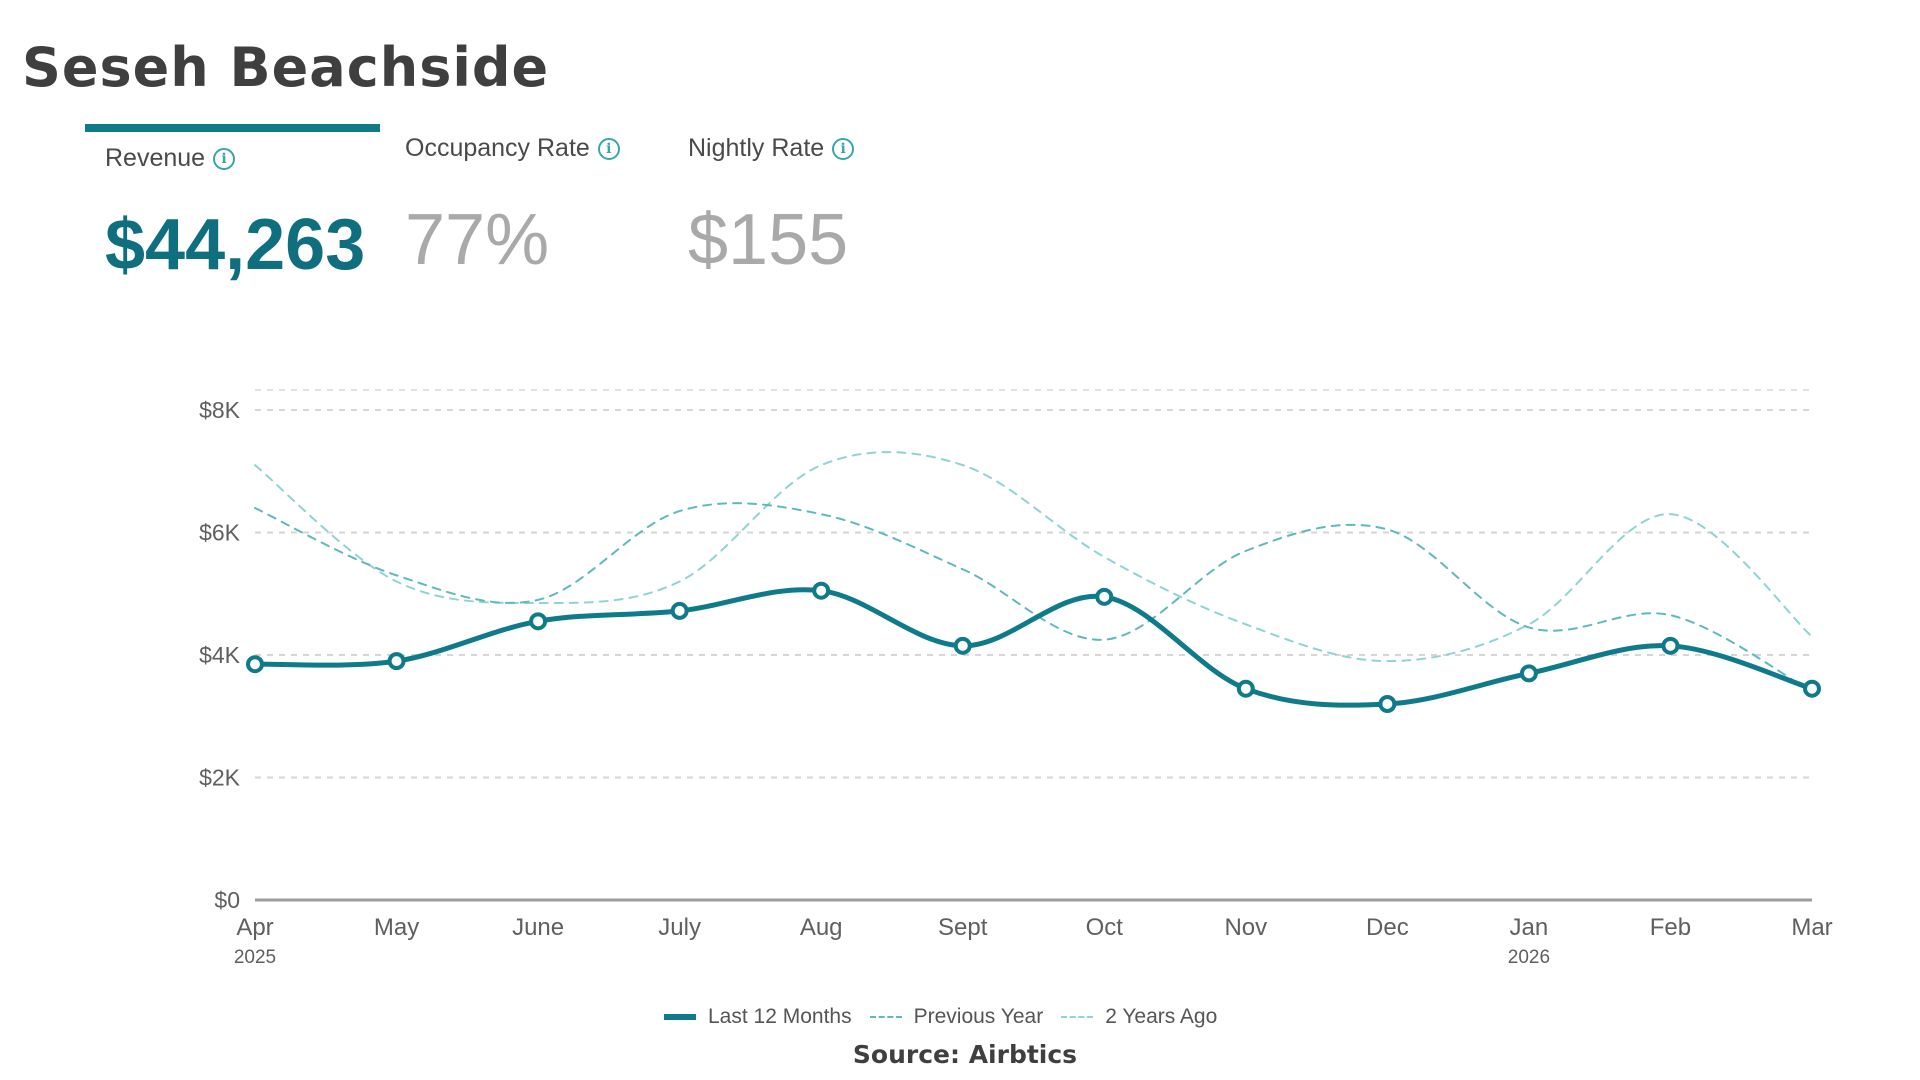  Describe the element at coordinates (235, 245) in the screenshot. I see `revenue-value: $44,263` at that location.